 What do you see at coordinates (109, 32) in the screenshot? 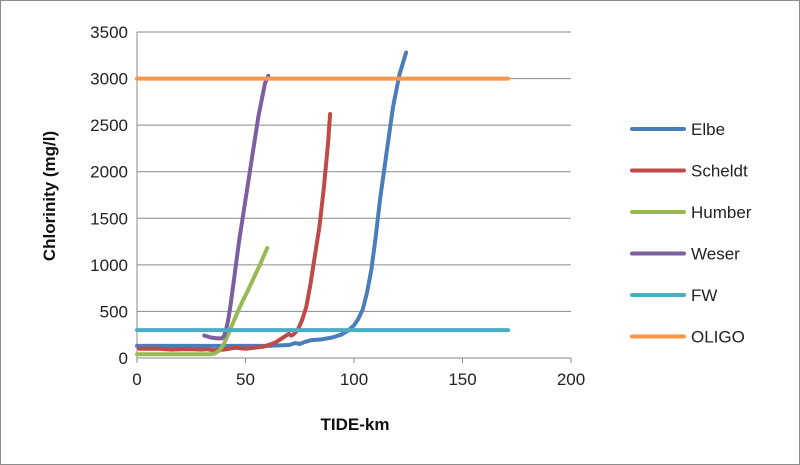
I see `y-tick-label: 3500` at bounding box center [109, 32].